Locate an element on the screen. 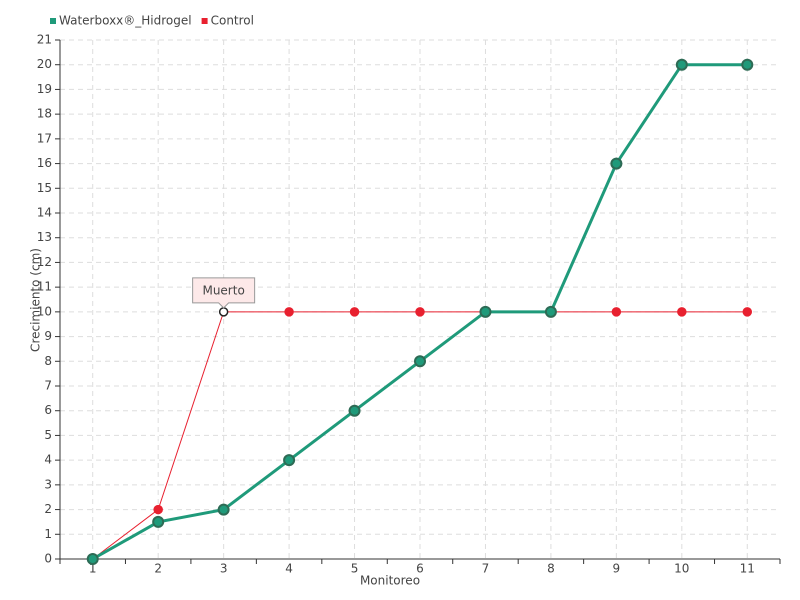 The width and height of the screenshot is (800, 600). y-tick-label: 18 is located at coordinates (44, 114).